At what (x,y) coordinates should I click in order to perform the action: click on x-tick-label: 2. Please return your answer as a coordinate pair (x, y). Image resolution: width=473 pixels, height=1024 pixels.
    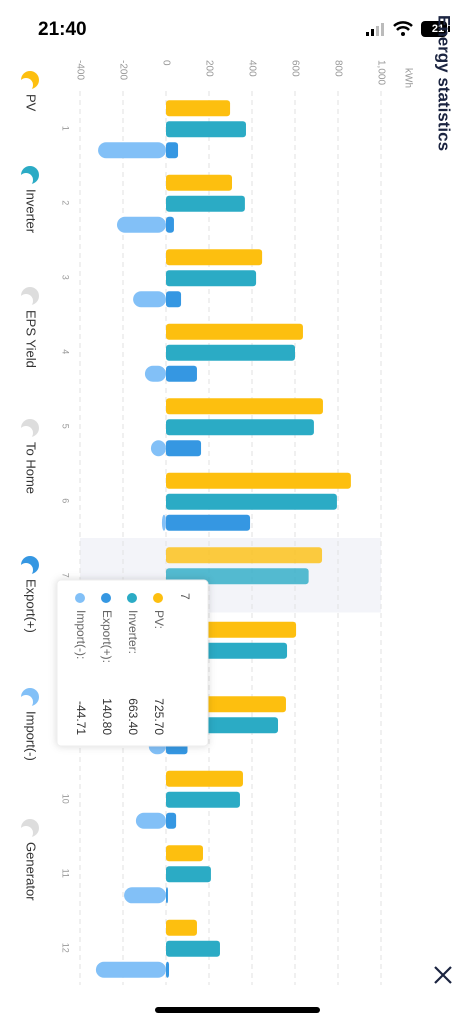
    Looking at the image, I should click on (66, 202).